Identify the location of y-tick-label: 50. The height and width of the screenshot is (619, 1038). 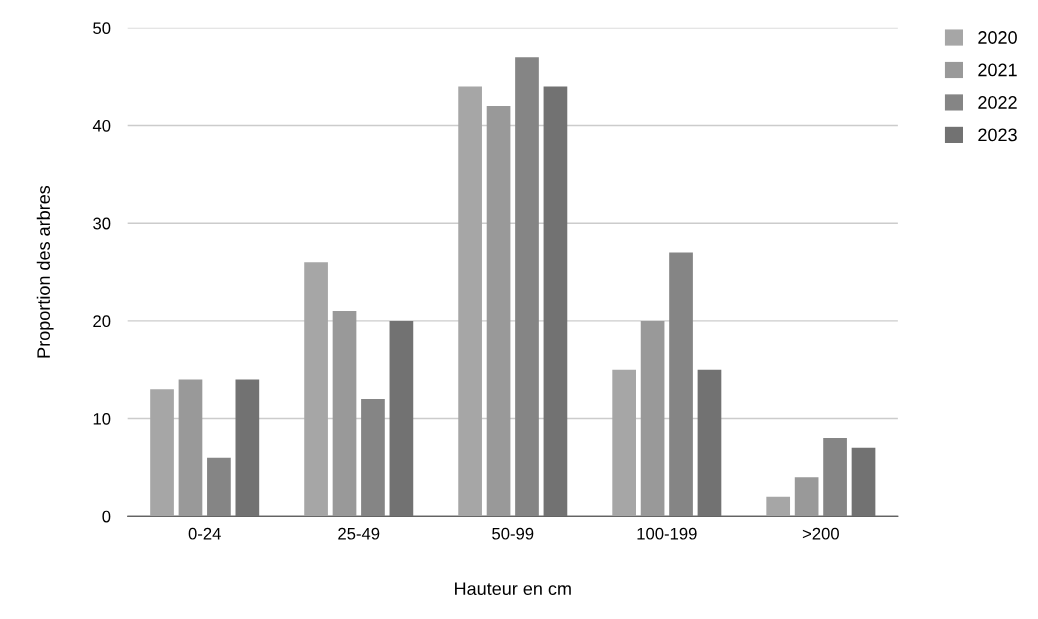
(102, 28).